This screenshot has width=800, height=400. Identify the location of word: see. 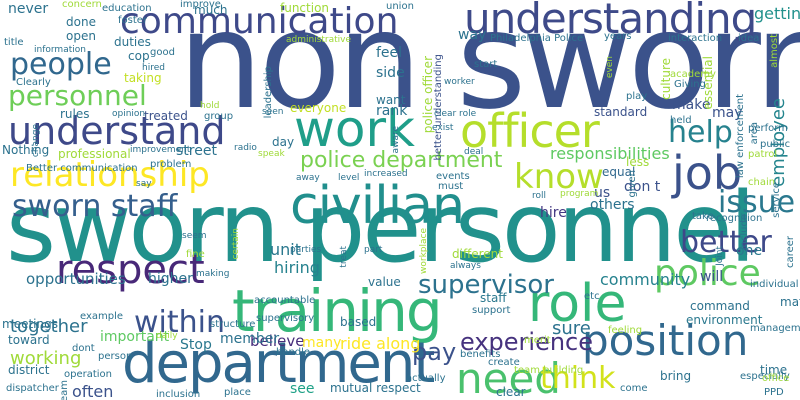
(302, 389).